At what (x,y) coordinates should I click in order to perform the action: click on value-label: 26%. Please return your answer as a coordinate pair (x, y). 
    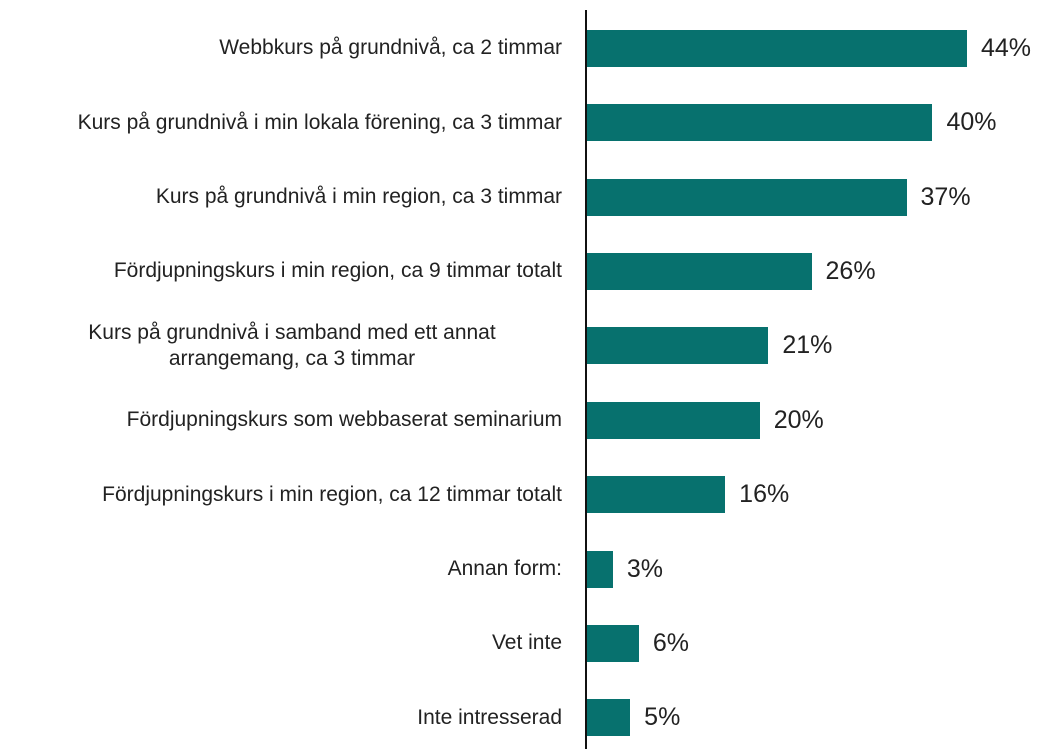
    Looking at the image, I should click on (850, 270).